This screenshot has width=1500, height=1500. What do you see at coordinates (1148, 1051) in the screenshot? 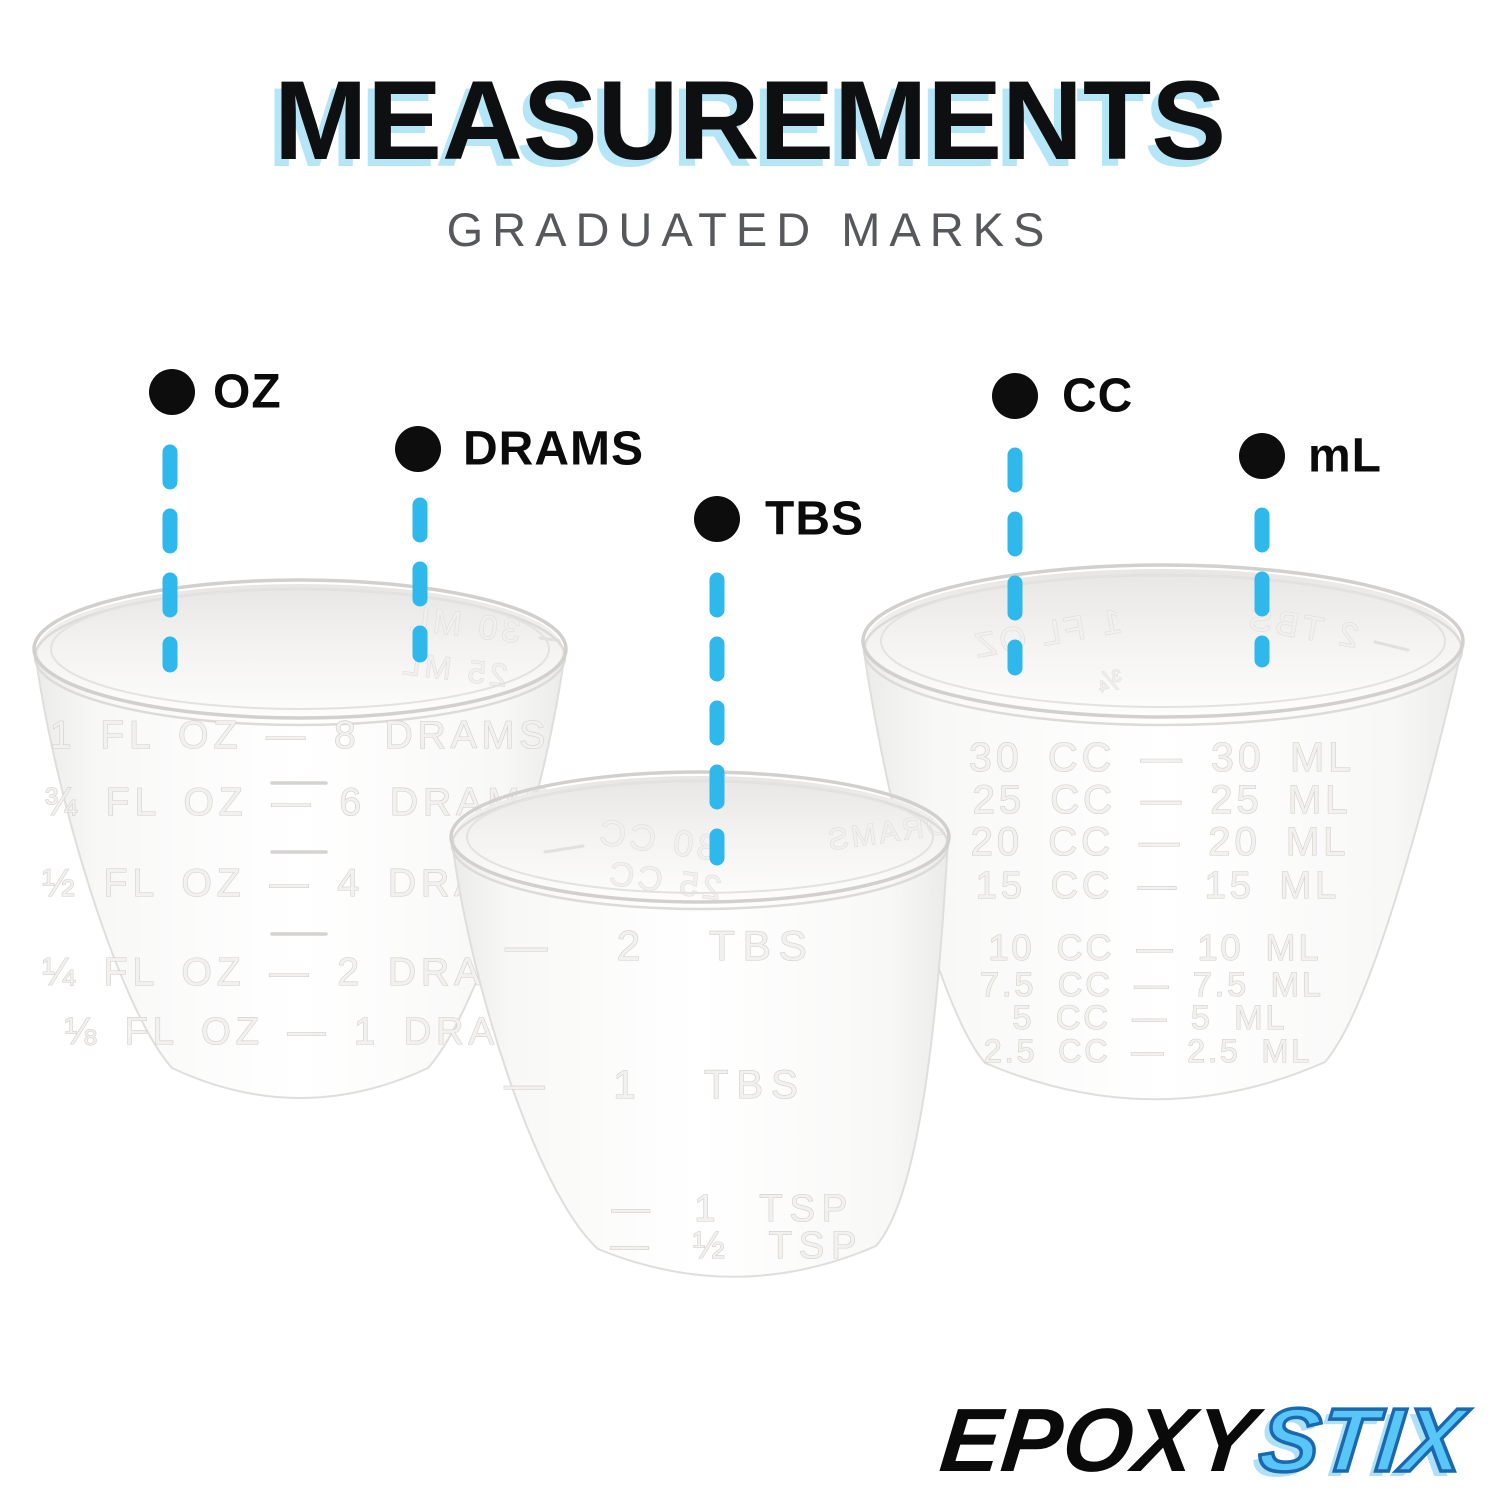
I see `graduation-row: 2.5 CC — 2.5 ML` at bounding box center [1148, 1051].